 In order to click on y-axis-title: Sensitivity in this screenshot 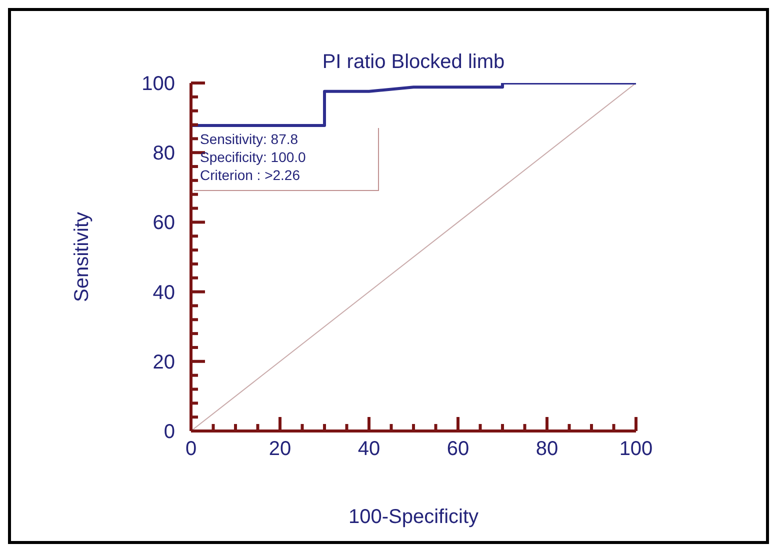, I will do `click(82, 257)`.